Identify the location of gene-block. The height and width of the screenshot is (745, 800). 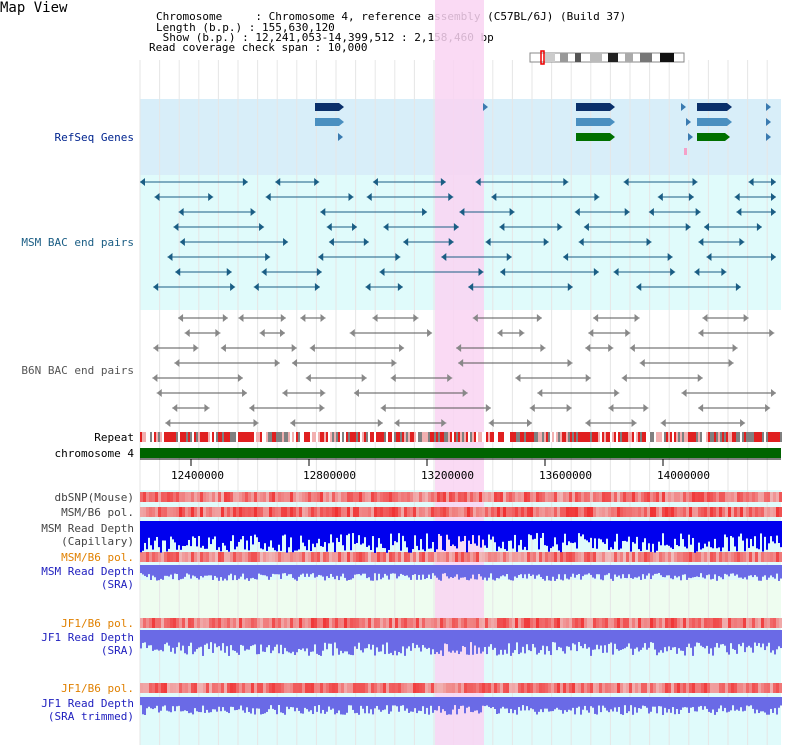
(712, 122).